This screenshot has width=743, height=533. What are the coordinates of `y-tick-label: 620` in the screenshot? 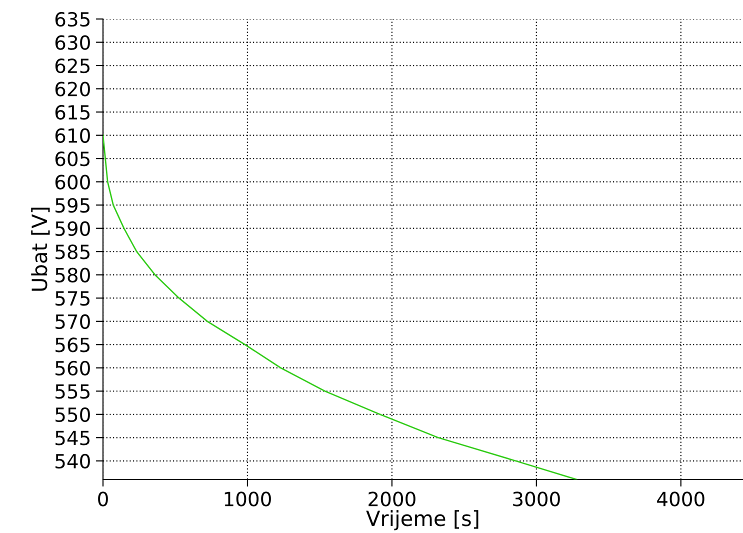 It's located at (72, 89).